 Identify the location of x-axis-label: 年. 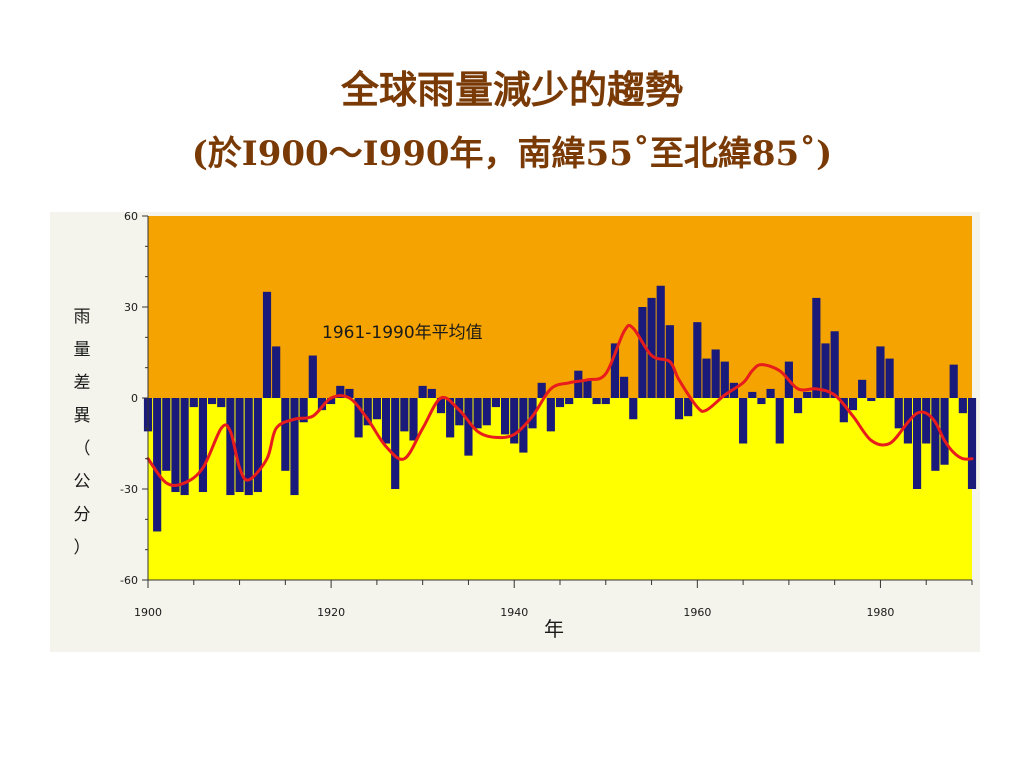
(554, 629).